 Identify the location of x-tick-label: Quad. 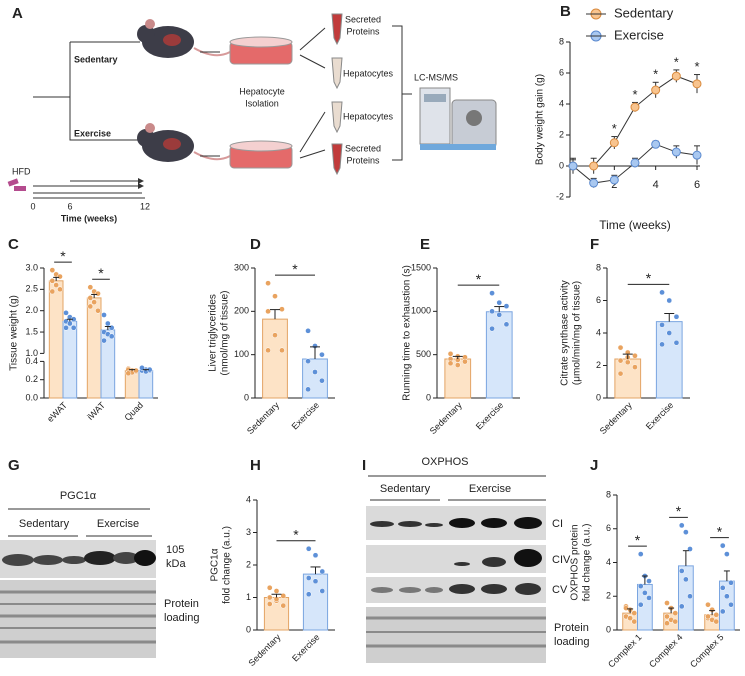
(133, 411).